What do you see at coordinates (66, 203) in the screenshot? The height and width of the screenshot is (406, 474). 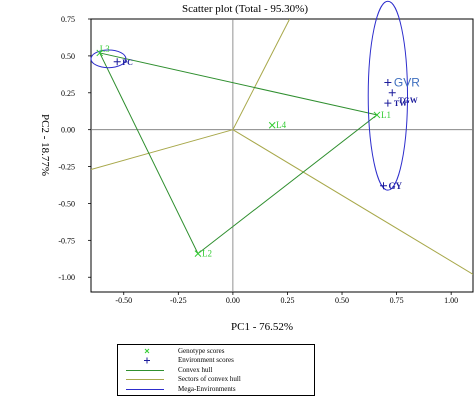 I see `y-tick-label: -0.50` at bounding box center [66, 203].